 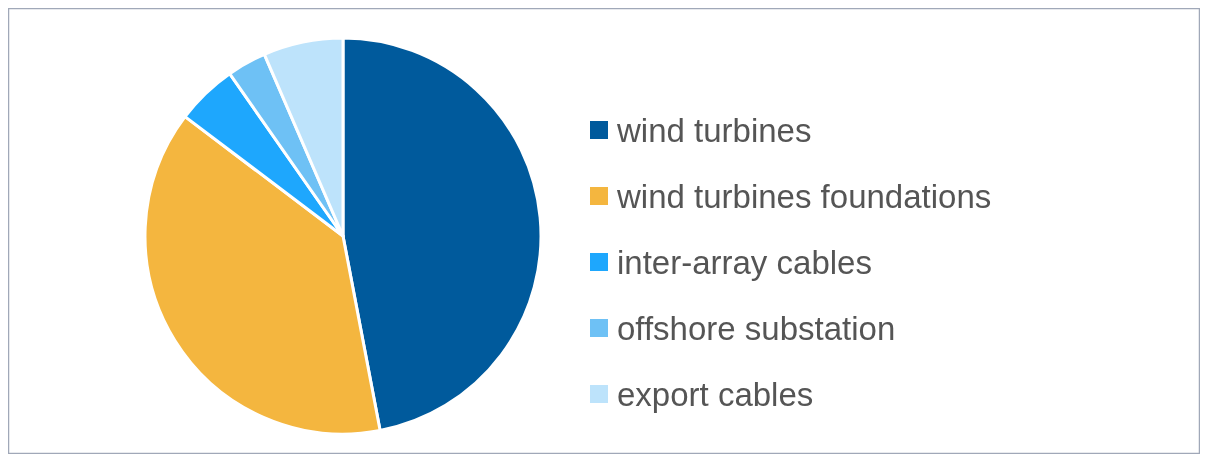 I want to click on legend-label: inter-array cables, so click(x=744, y=262).